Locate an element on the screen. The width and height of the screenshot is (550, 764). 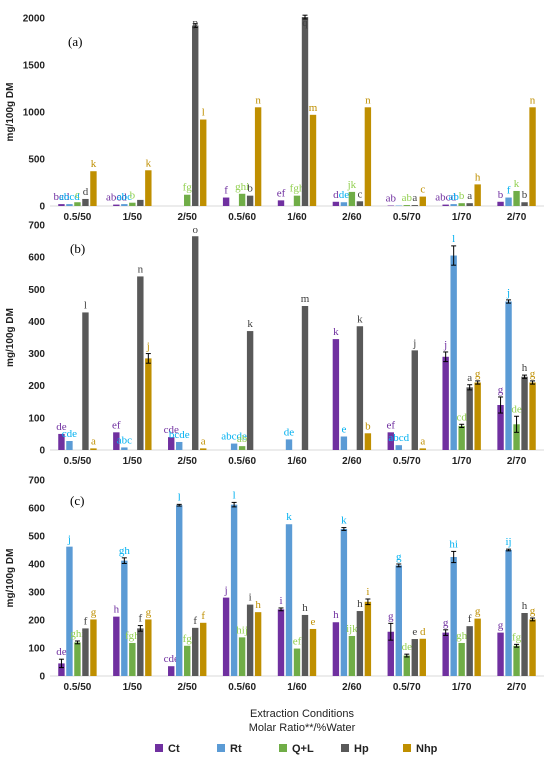
y-tick-label: 400 is located at coordinates (36, 322).